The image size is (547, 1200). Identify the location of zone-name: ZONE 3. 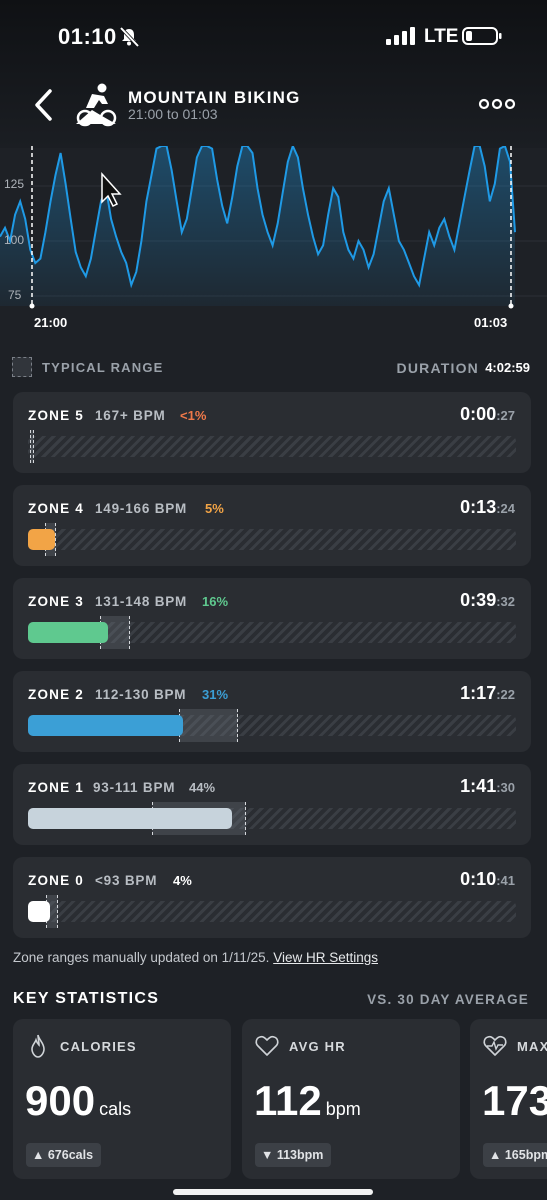
(56, 601).